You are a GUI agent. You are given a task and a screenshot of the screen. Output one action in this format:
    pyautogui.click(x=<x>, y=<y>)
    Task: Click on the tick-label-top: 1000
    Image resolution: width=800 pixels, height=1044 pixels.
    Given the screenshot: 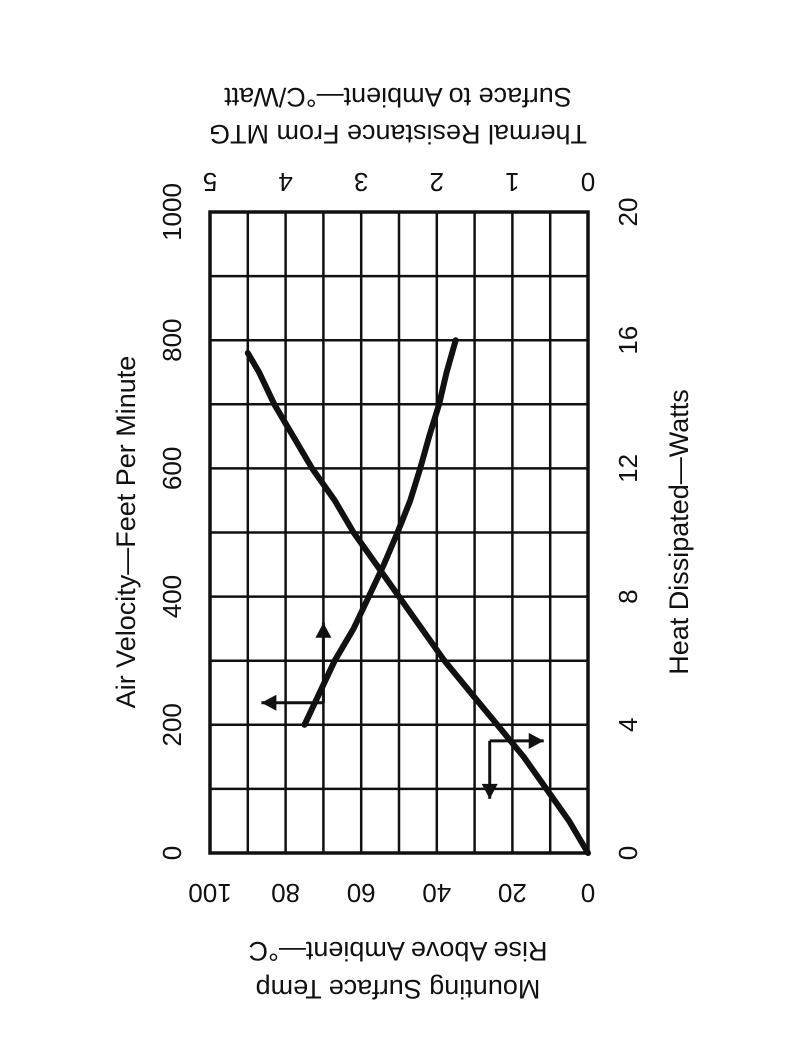 What is the action you would take?
    pyautogui.click(x=172, y=212)
    